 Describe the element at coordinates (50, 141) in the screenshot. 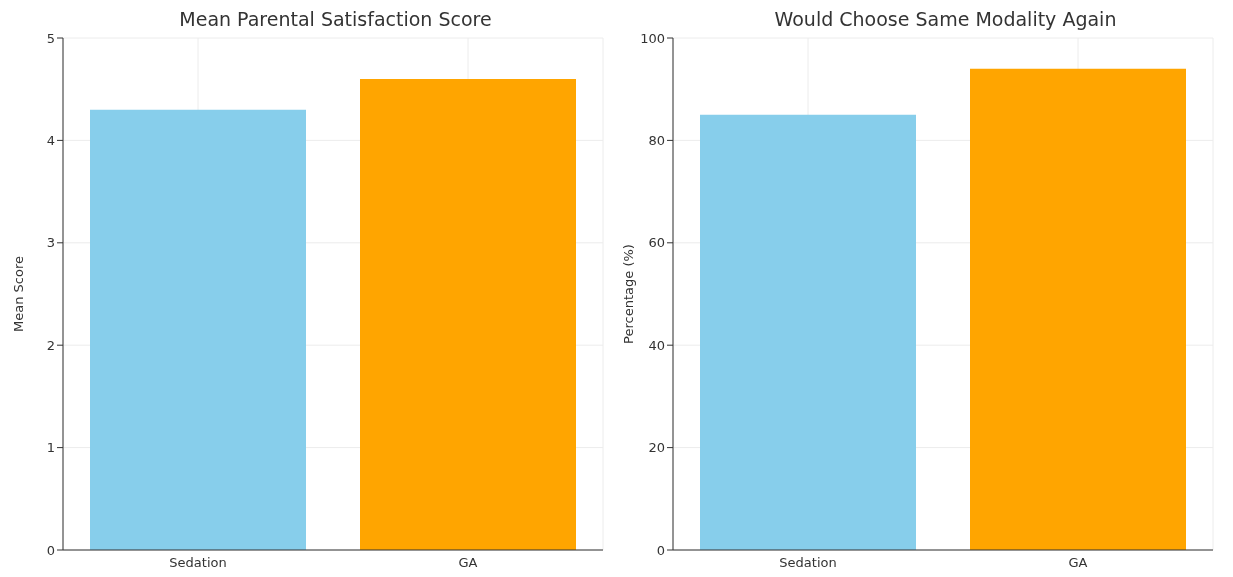

I see `y-tick-label: 4` at that location.